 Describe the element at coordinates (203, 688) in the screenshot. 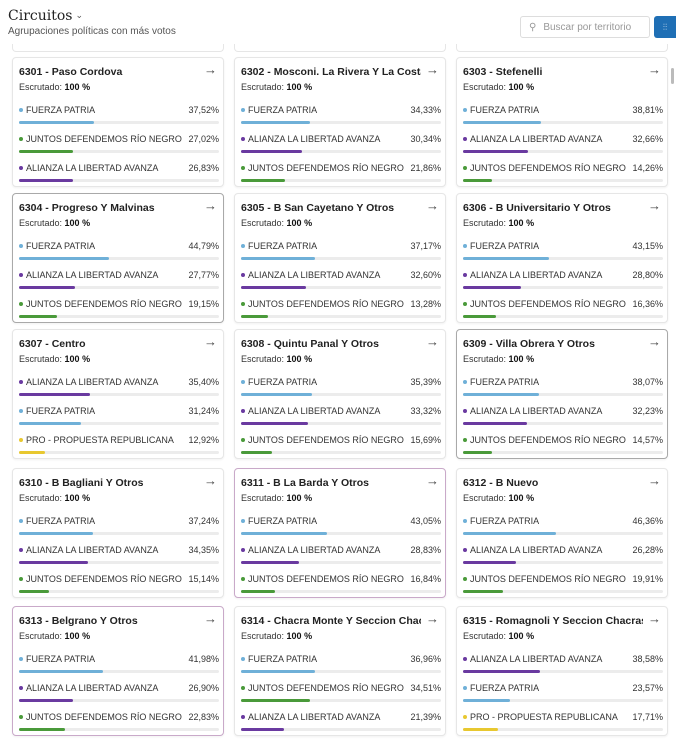

I see `party-percent: 26,90%` at that location.